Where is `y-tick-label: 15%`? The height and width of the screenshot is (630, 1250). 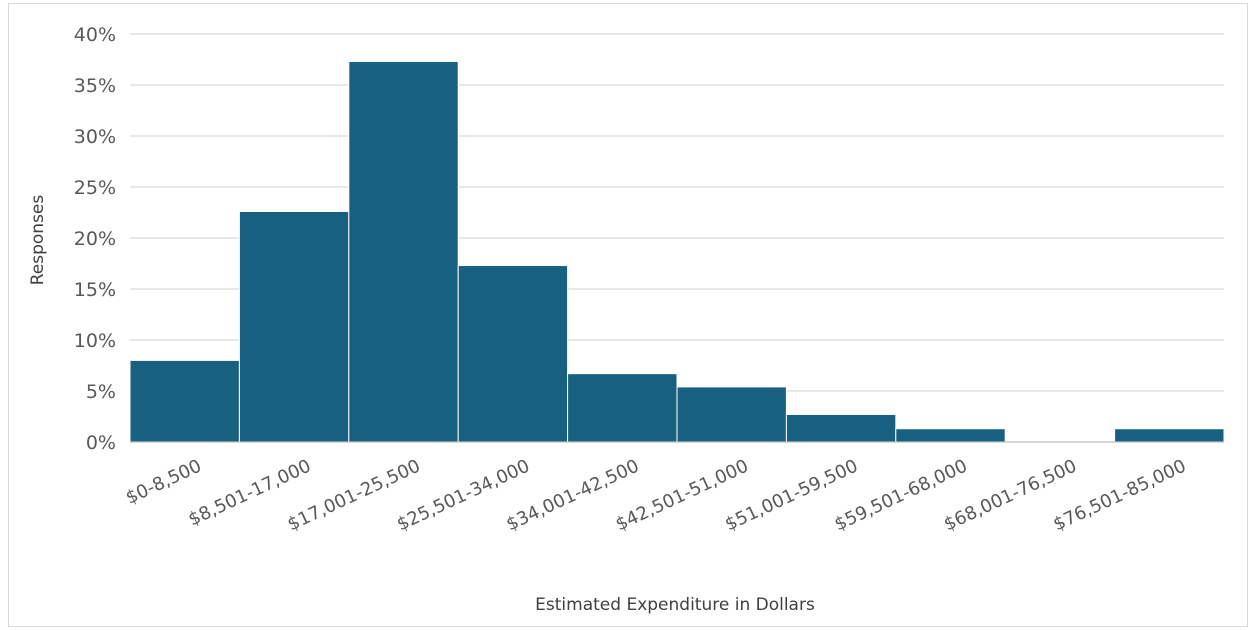 y-tick-label: 15% is located at coordinates (95, 290).